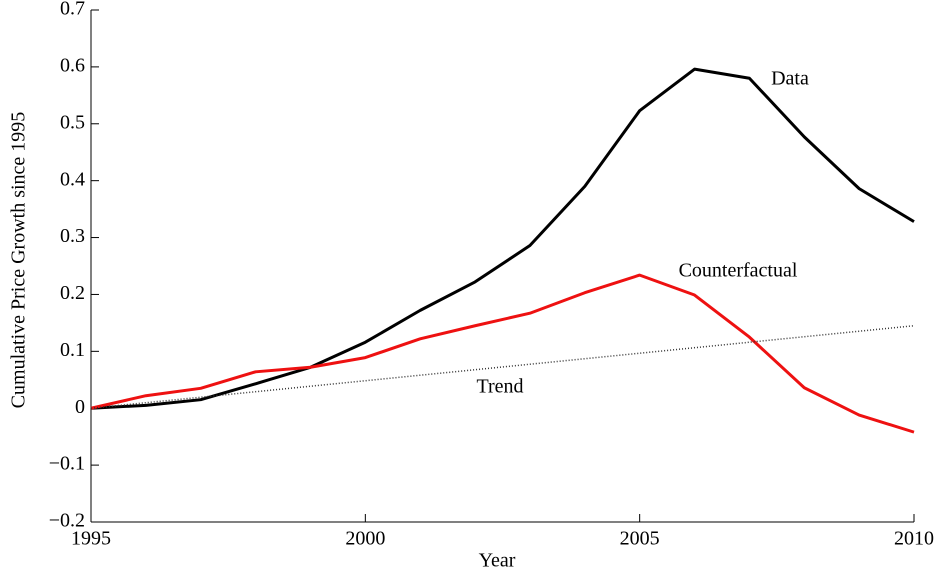 Image resolution: width=944 pixels, height=578 pixels. I want to click on x-axis-label: Year, so click(497, 561).